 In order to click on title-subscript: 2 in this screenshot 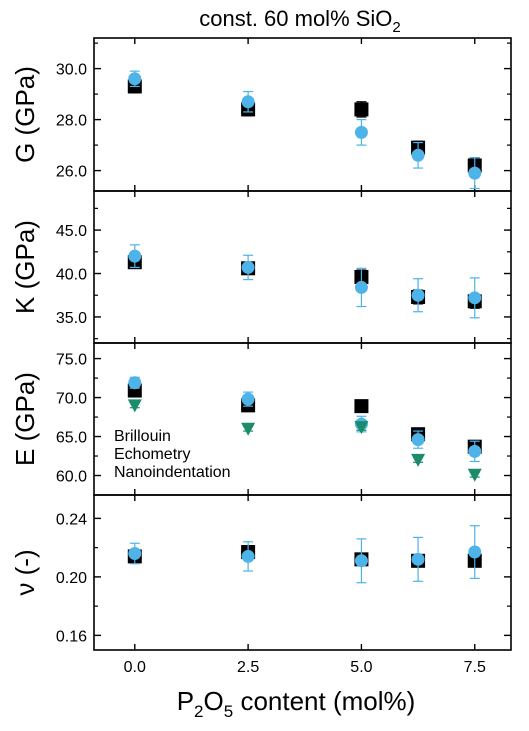, I will do `click(396, 27)`.